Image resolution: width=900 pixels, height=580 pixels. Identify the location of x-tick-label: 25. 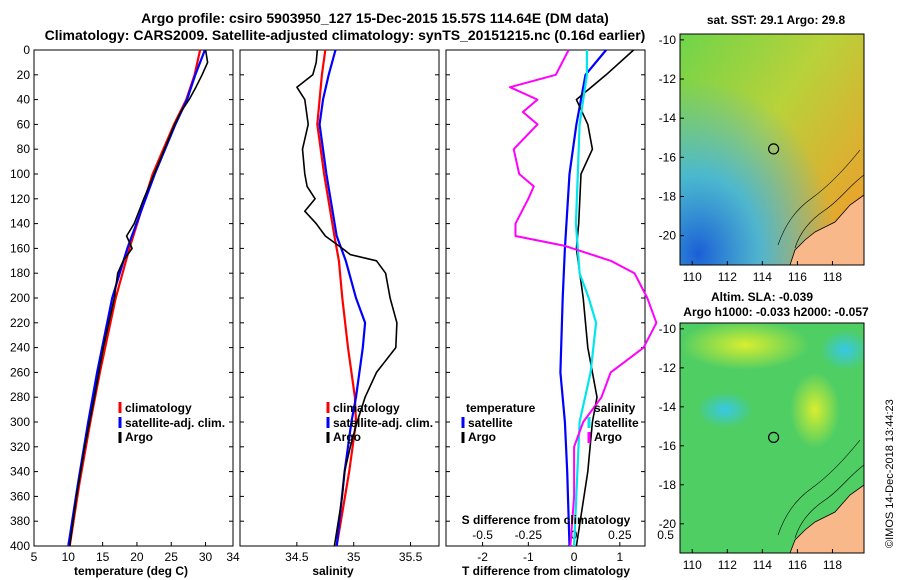
(172, 557).